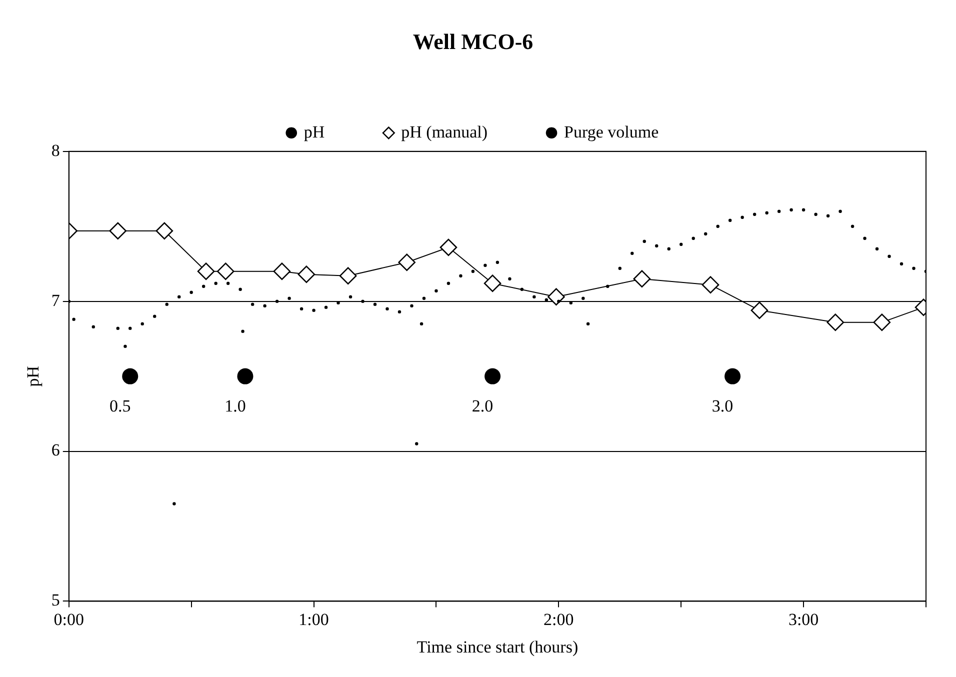 The height and width of the screenshot is (677, 956). What do you see at coordinates (611, 132) in the screenshot?
I see `legend-label: Purge volume` at bounding box center [611, 132].